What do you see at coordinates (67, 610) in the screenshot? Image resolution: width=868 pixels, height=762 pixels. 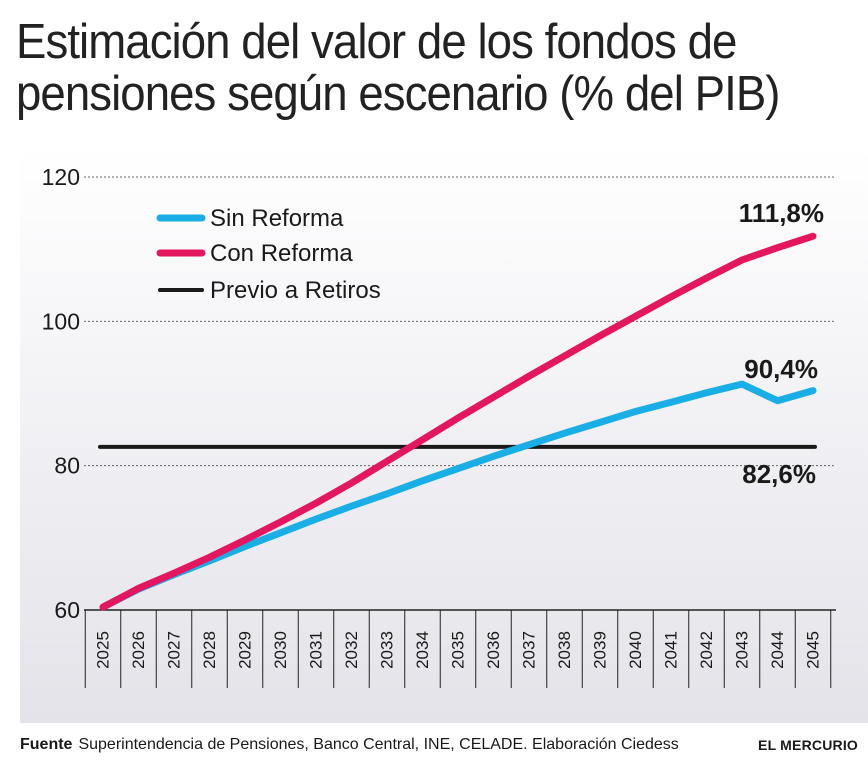 I see `y-tick-label: 60` at bounding box center [67, 610].